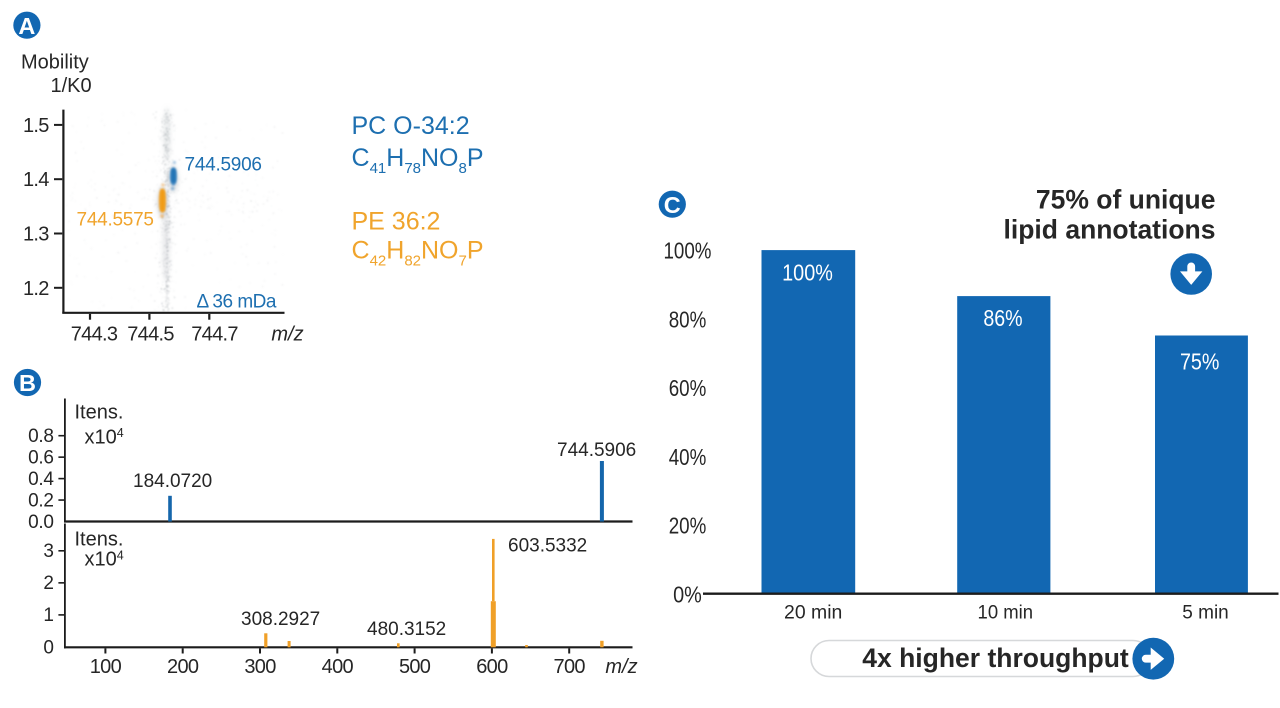 The height and width of the screenshot is (708, 1280). I want to click on svg-text: 0.6, so click(41, 457).